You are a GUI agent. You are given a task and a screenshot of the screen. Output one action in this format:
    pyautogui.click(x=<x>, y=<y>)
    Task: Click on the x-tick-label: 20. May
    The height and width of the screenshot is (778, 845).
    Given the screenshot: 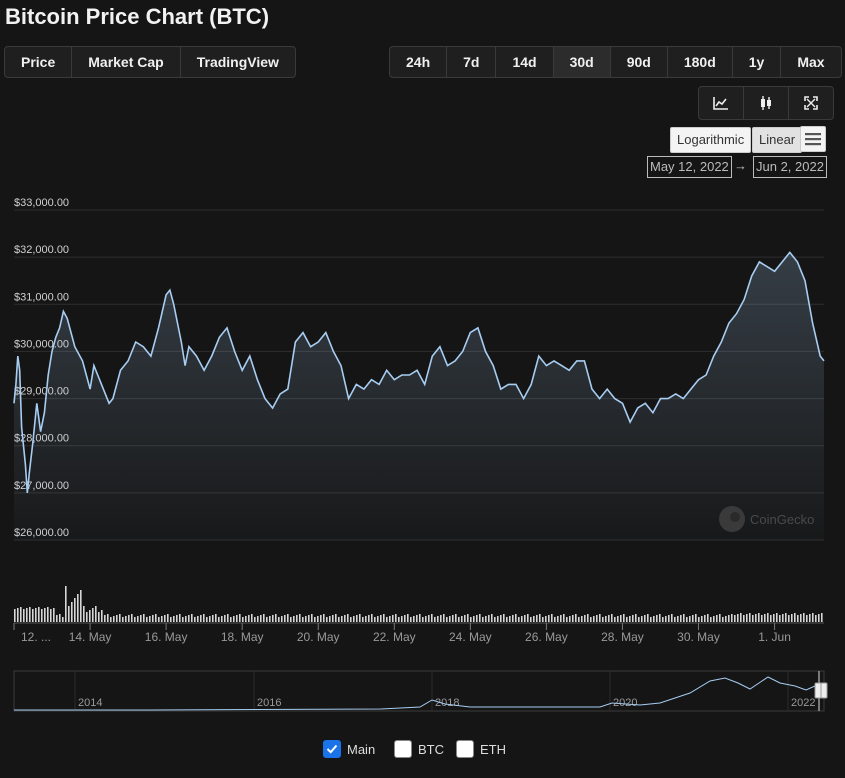 What is the action you would take?
    pyautogui.click(x=318, y=637)
    